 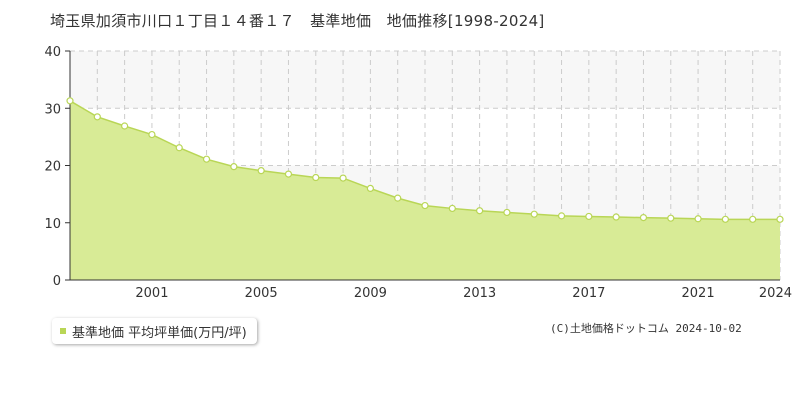 What do you see at coordinates (52, 109) in the screenshot?
I see `y-tick-label: 30` at bounding box center [52, 109].